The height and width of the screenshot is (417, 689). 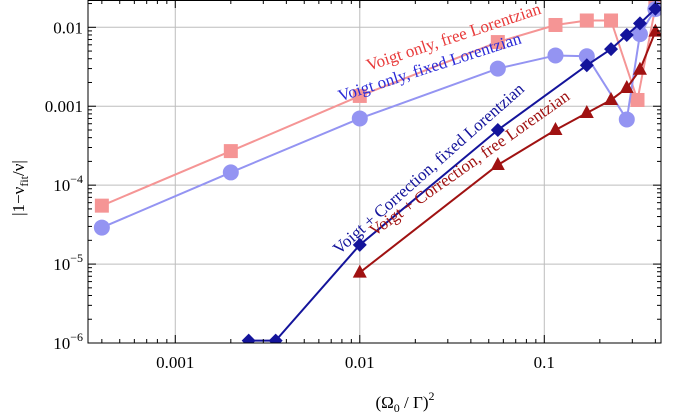 I want to click on x-tick-label: 0.001, so click(x=175, y=362).